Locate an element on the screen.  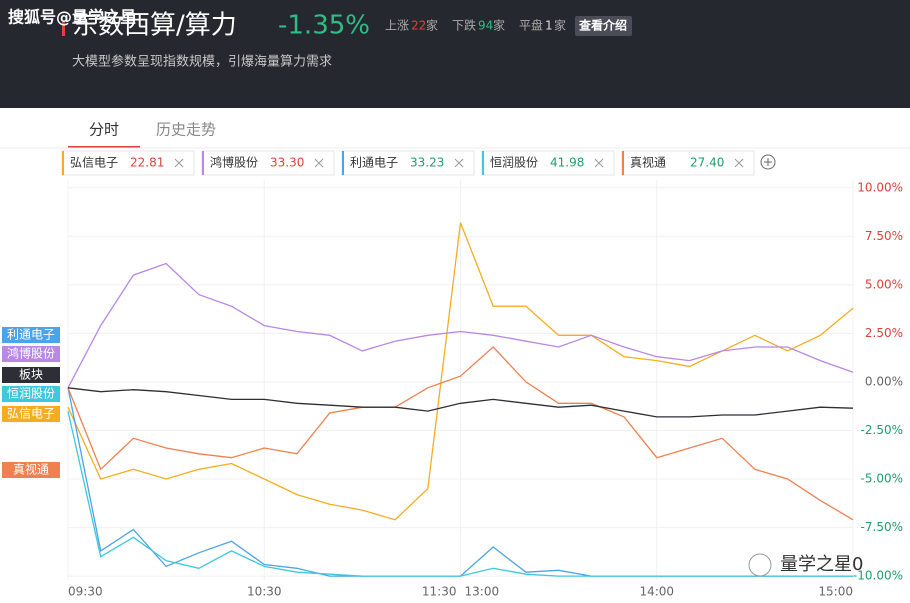
y-tick-label: 10.00% is located at coordinates (880, 187).